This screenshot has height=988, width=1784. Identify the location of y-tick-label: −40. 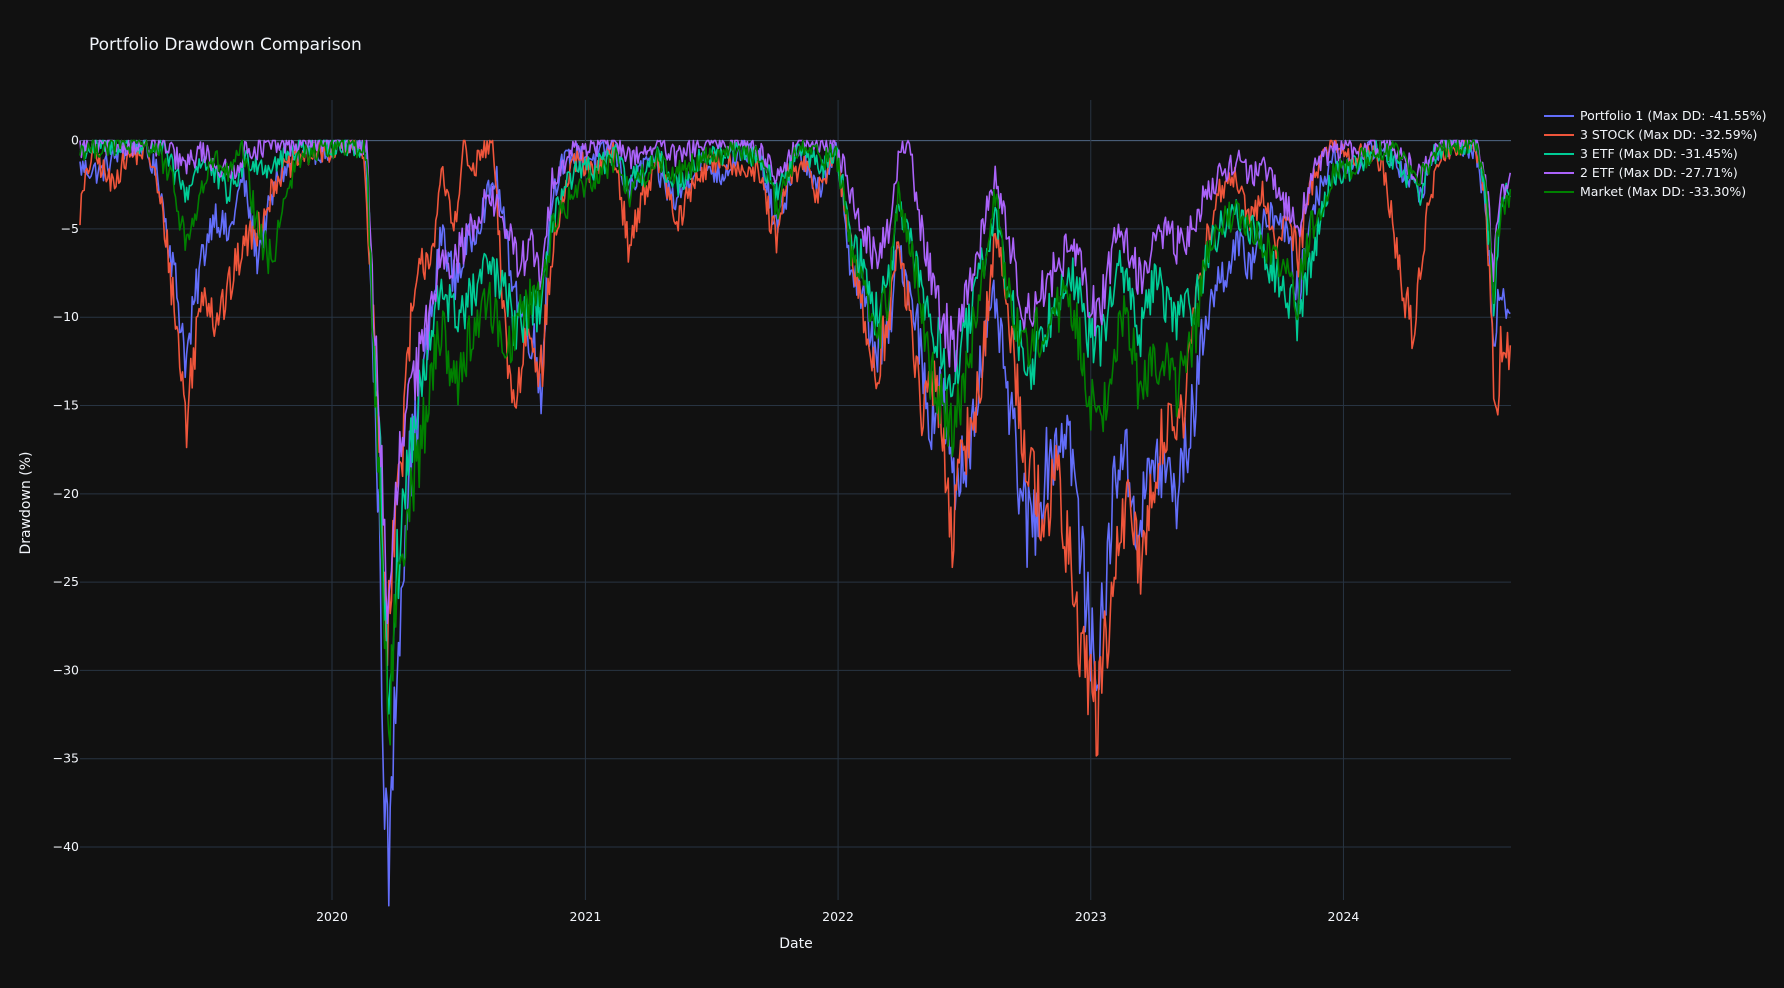
(66, 846).